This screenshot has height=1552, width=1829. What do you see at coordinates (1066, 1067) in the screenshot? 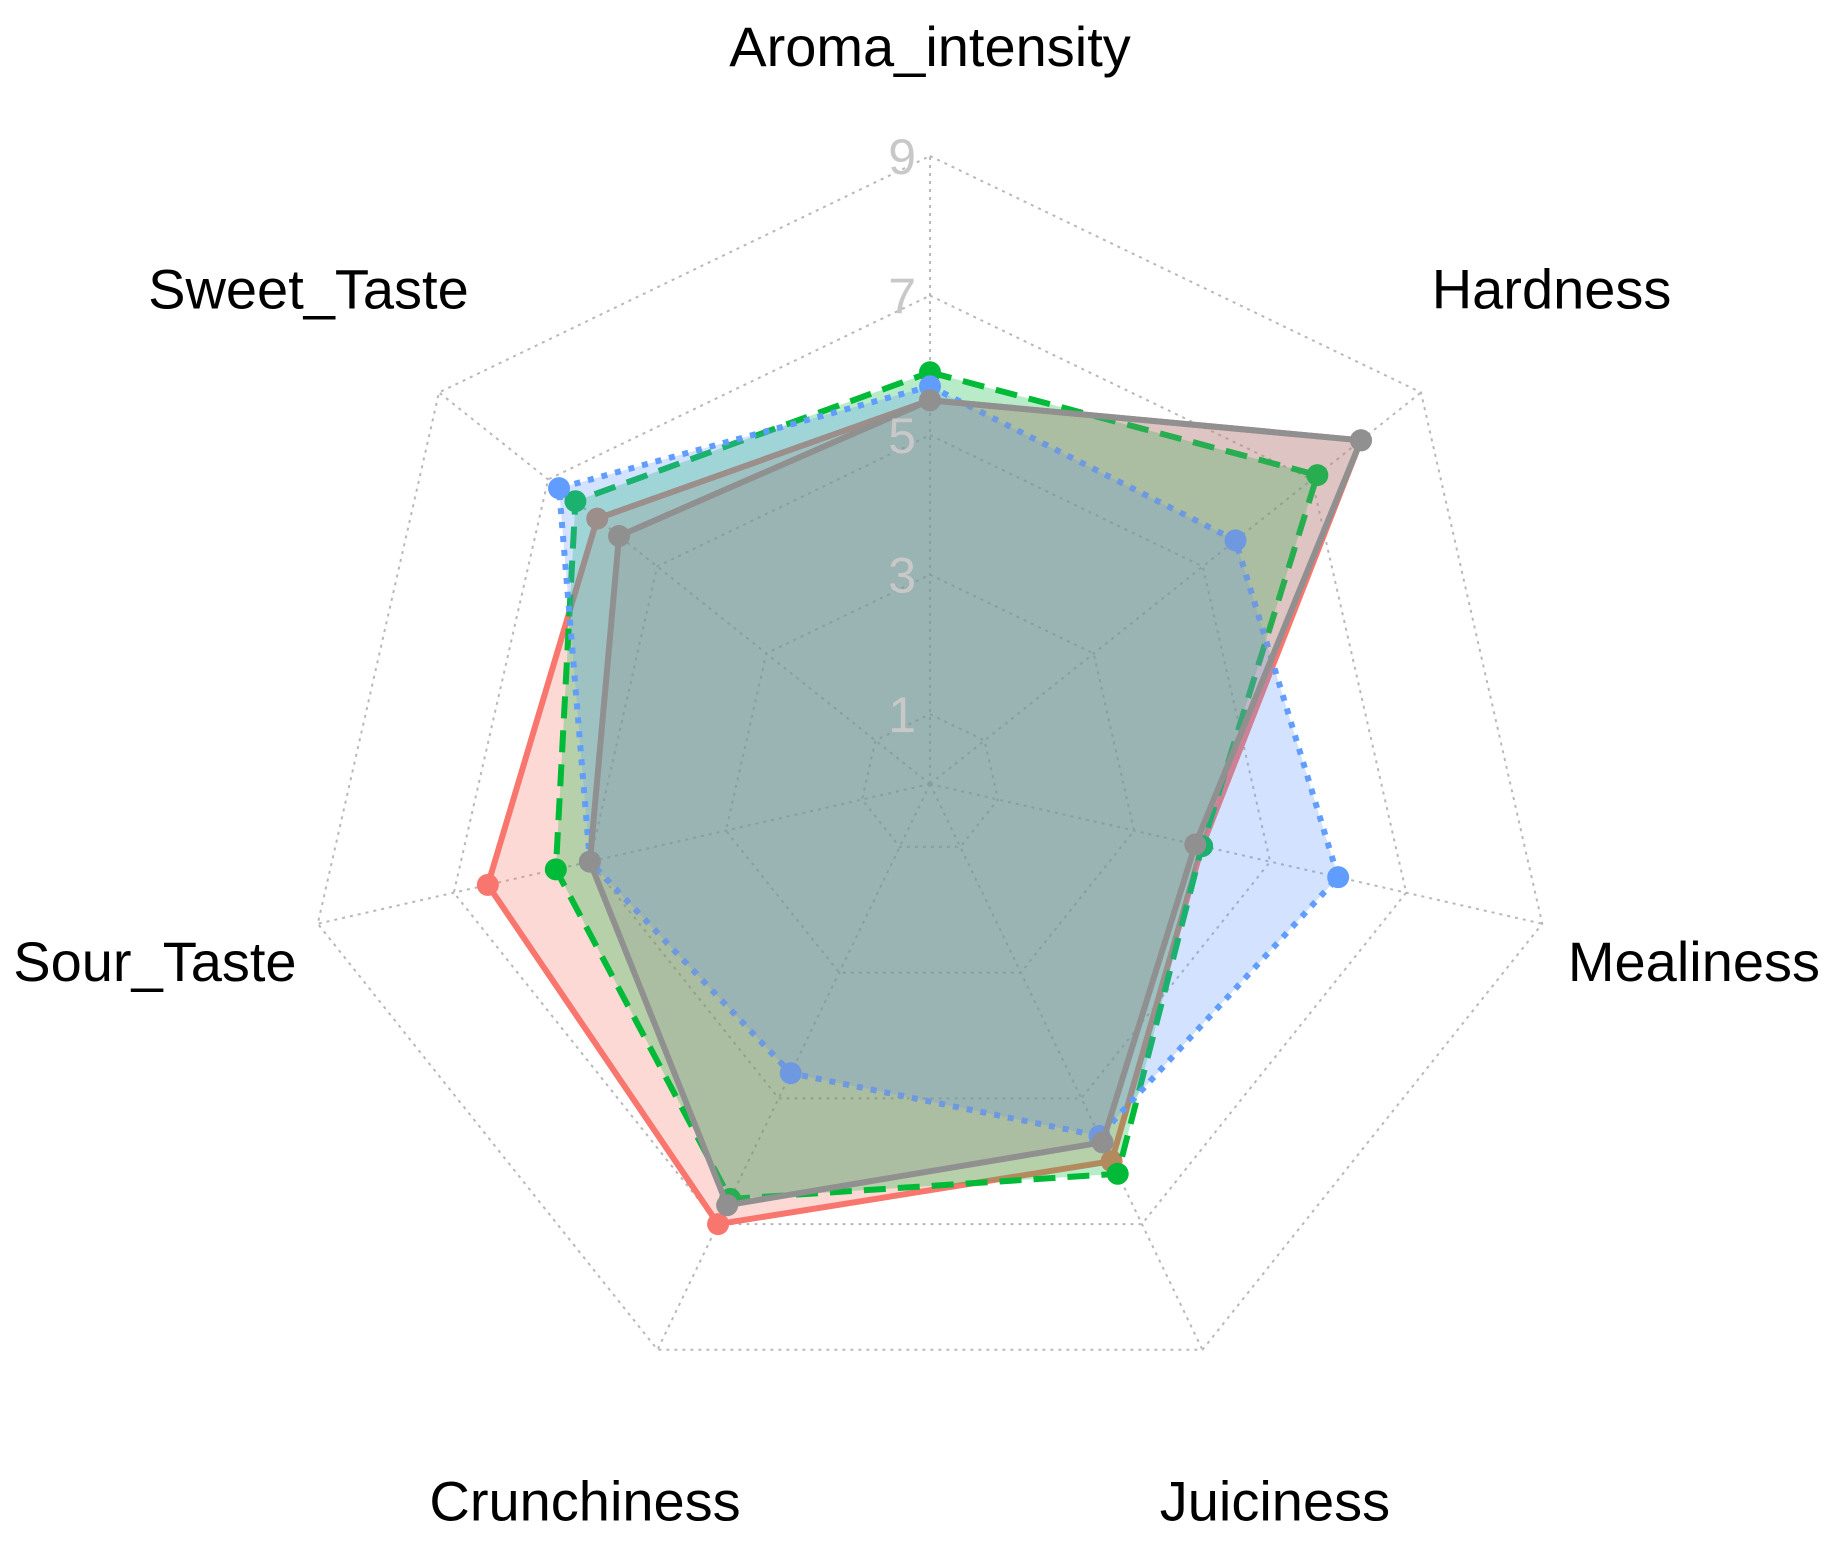
I see `spoke-juiciness` at bounding box center [1066, 1067].